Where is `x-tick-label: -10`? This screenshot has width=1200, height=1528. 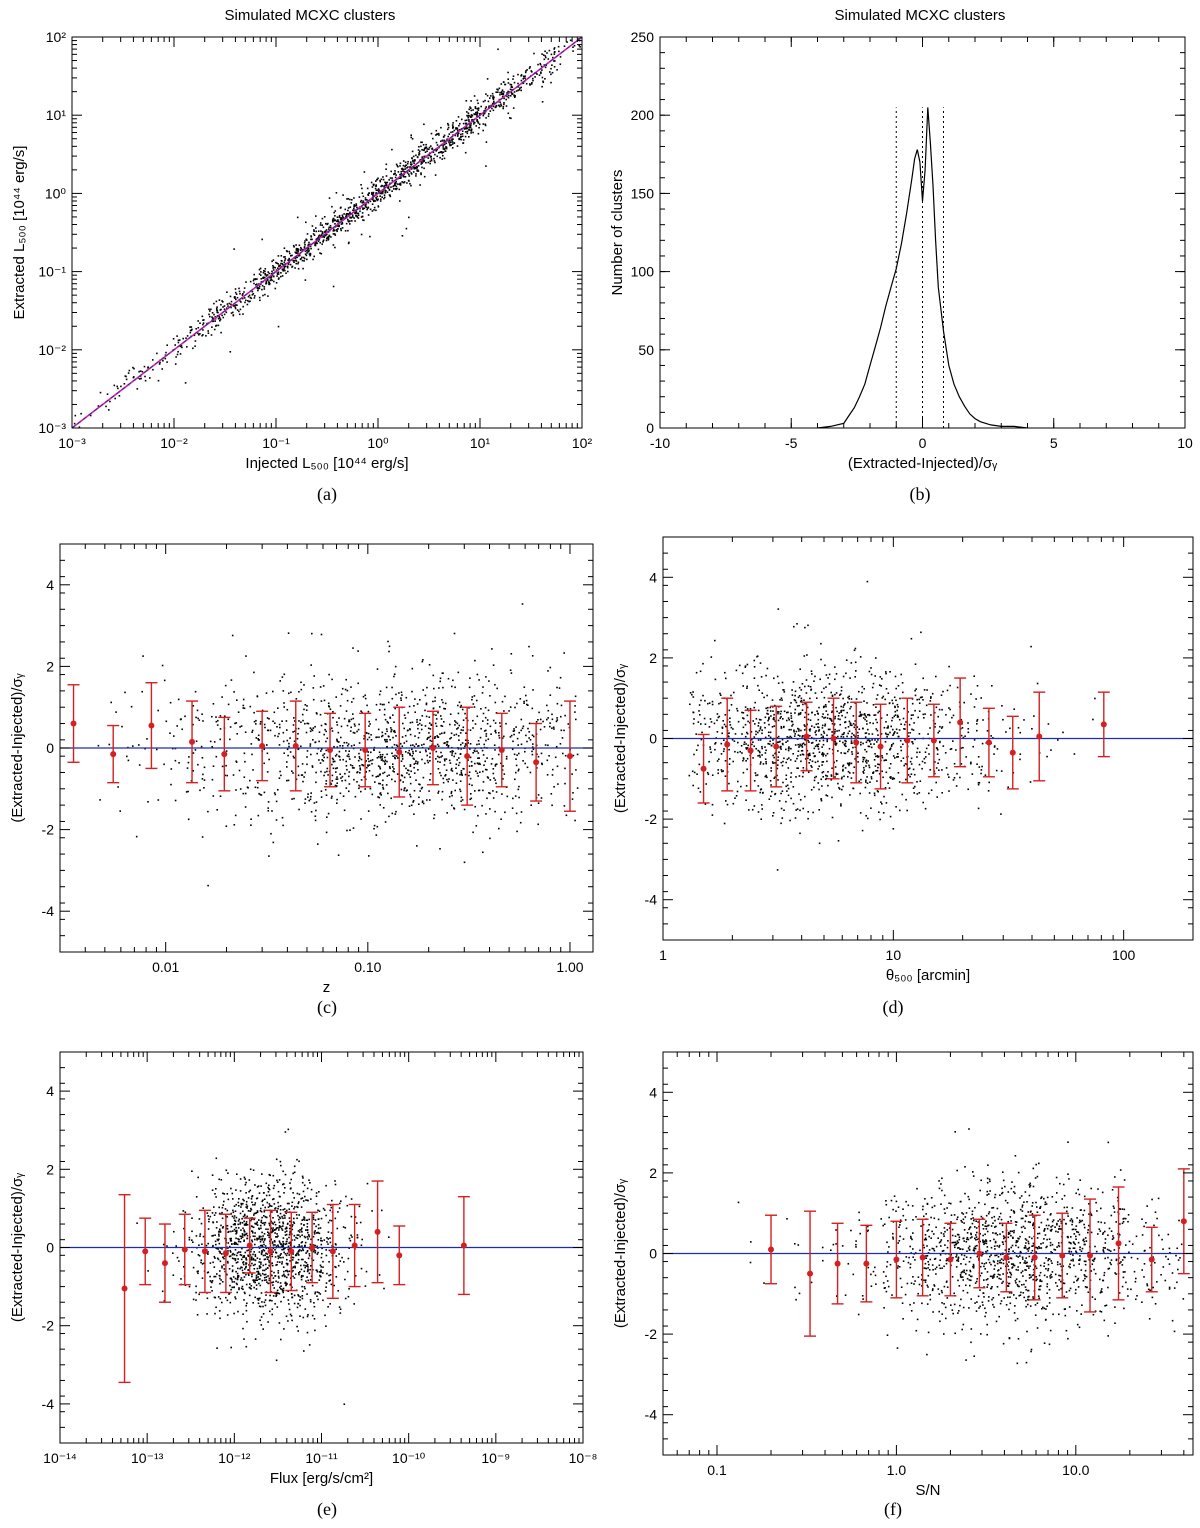 x-tick-label: -10 is located at coordinates (660, 443).